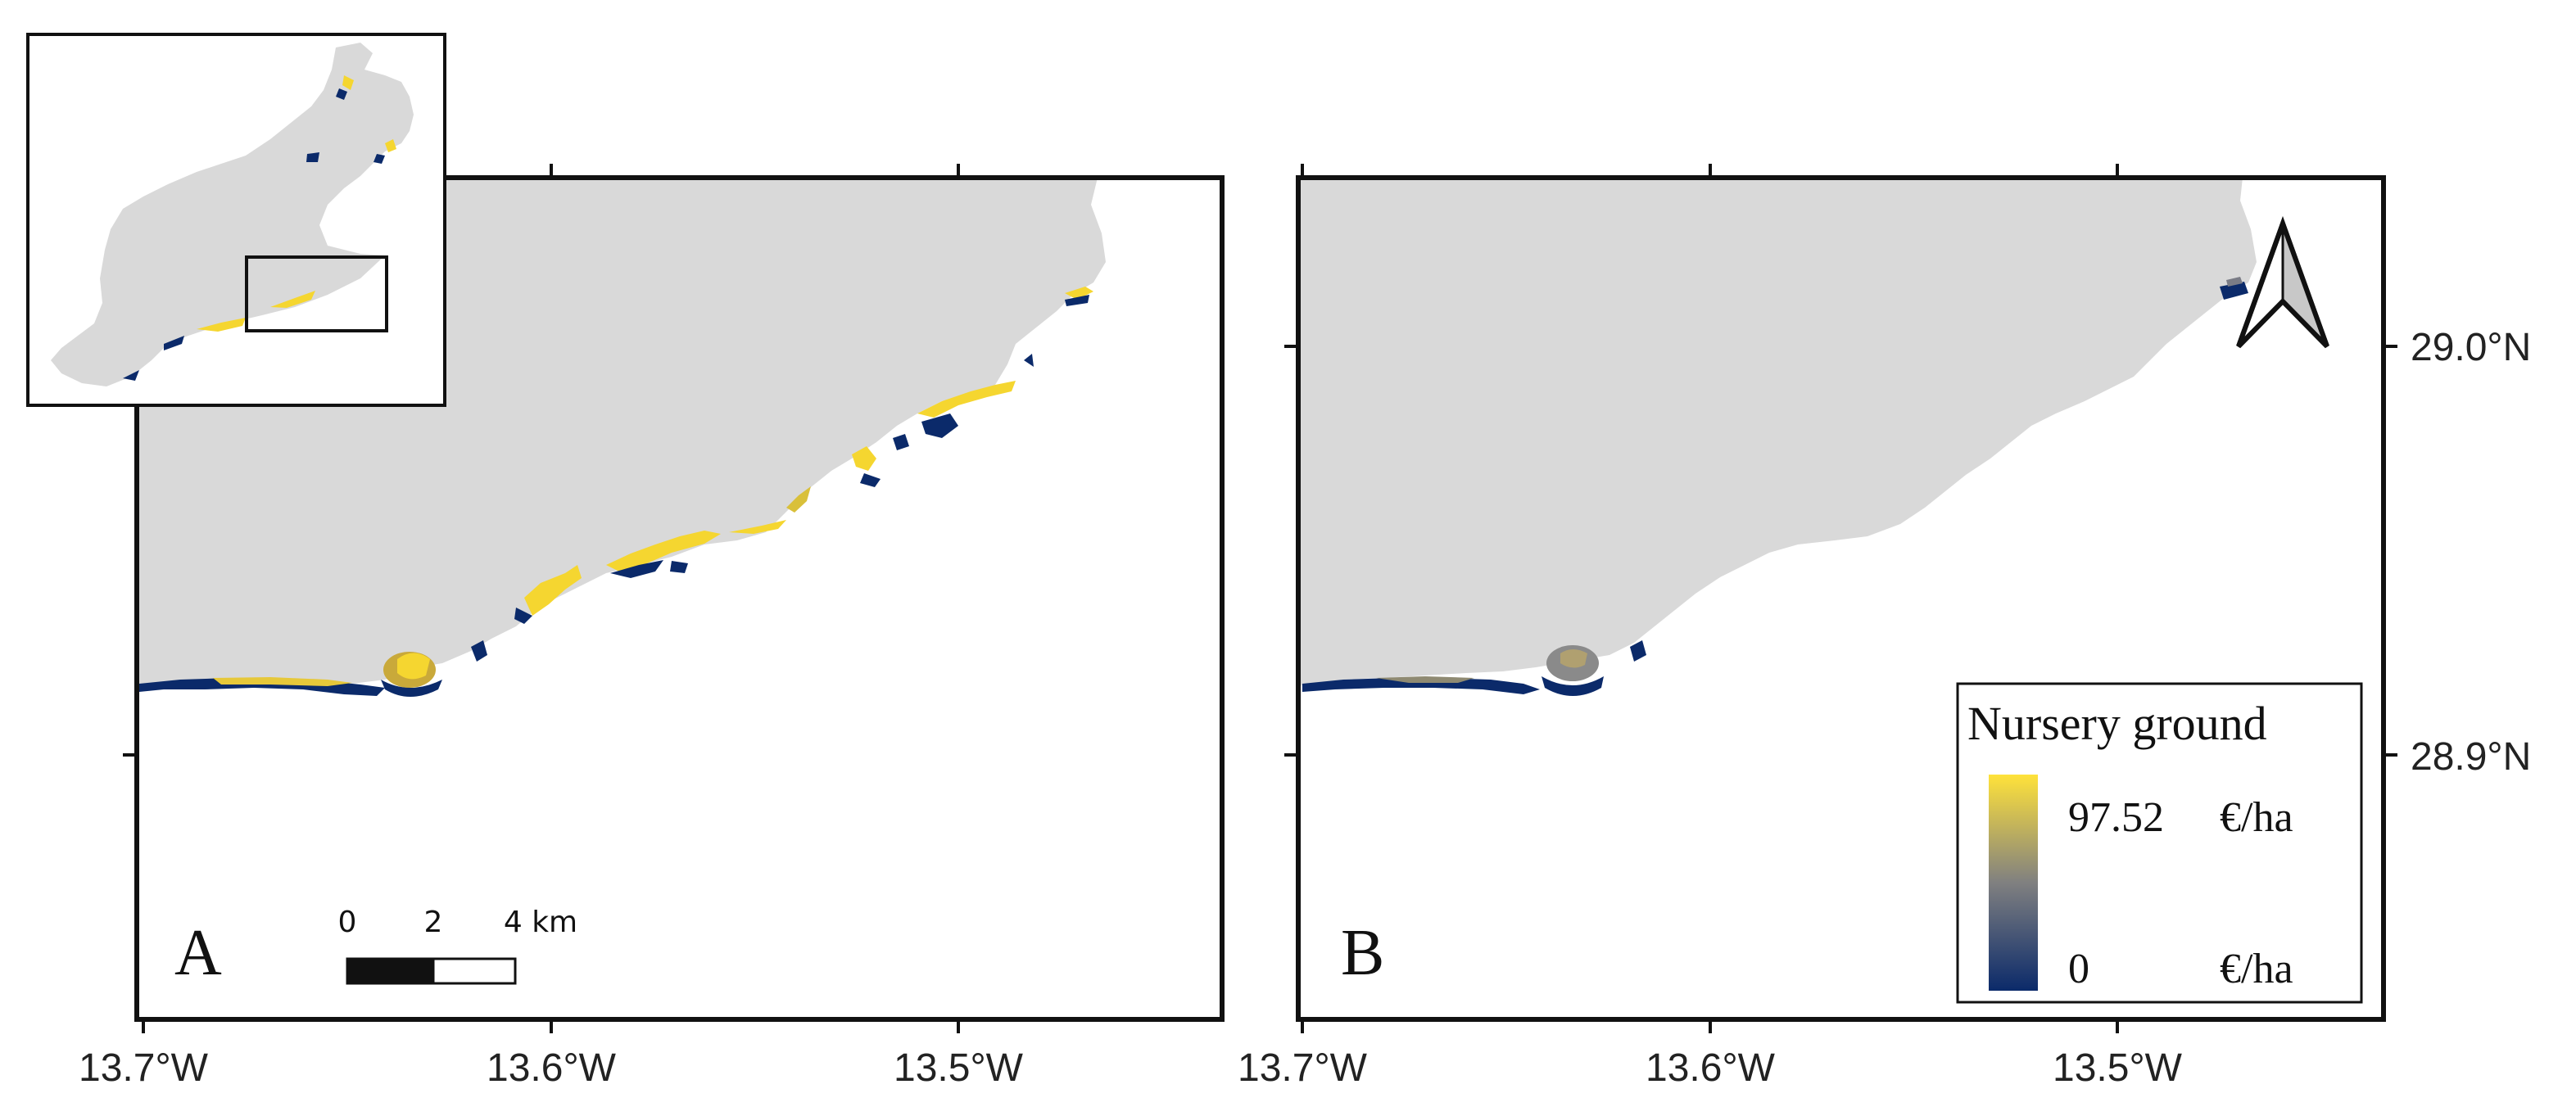  What do you see at coordinates (2159, 843) in the screenshot?
I see `legend: Nursery ground 97.52 €/ha 0 €/ha` at bounding box center [2159, 843].